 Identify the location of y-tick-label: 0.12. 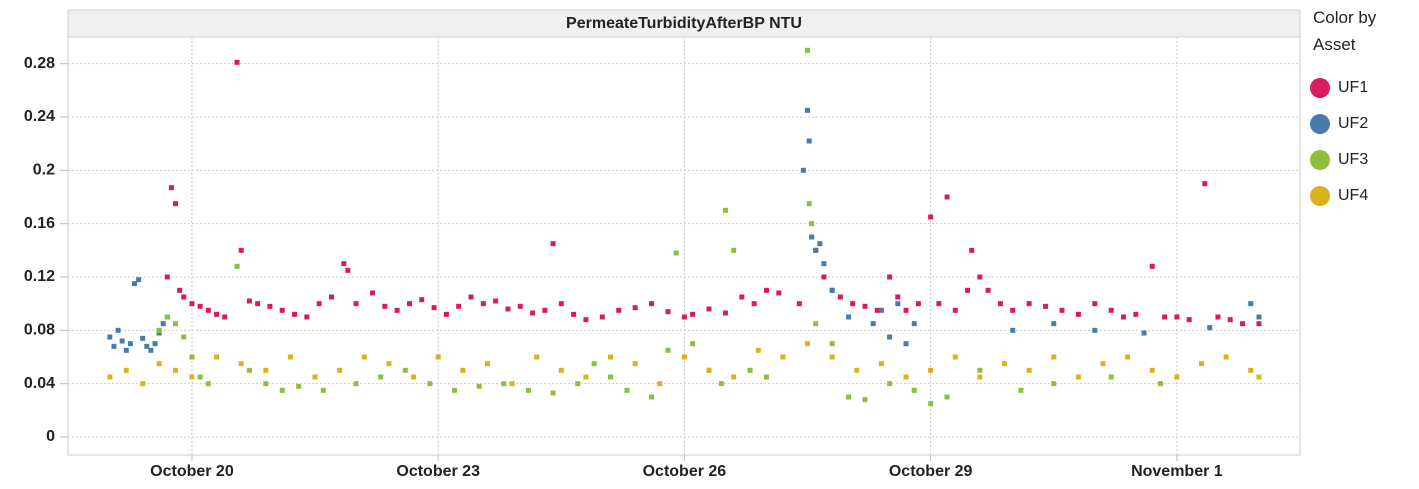
(39, 276).